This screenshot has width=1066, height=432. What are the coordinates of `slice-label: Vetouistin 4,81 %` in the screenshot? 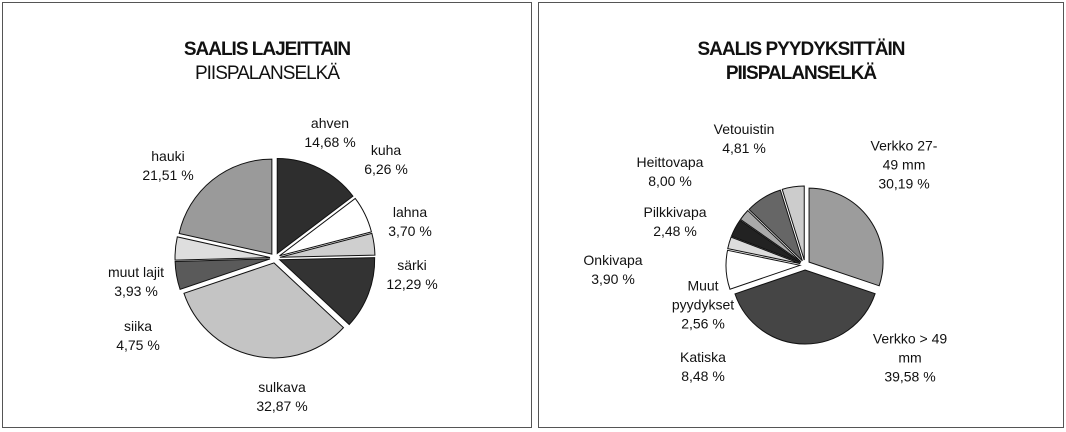 It's located at (744, 139).